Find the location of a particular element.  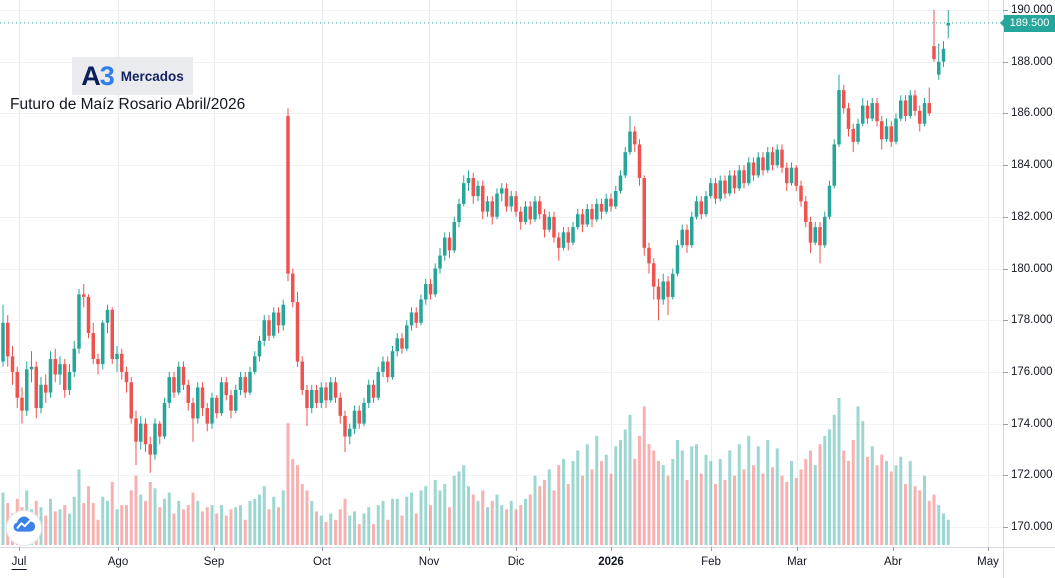

price-tick-label: 190.000 is located at coordinates (1032, 10).